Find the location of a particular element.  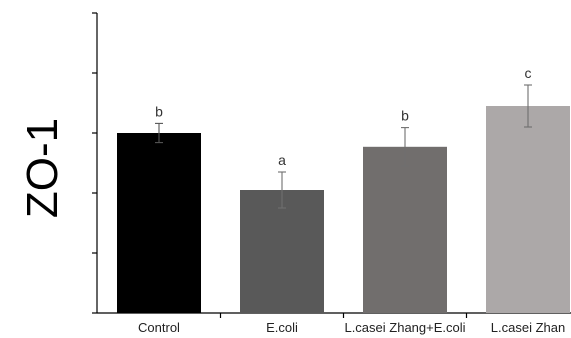

category-label-2: E.coli is located at coordinates (282, 327).